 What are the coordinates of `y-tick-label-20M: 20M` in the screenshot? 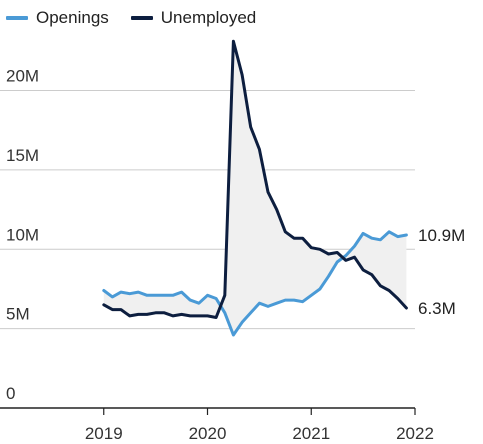 It's located at (22, 76).